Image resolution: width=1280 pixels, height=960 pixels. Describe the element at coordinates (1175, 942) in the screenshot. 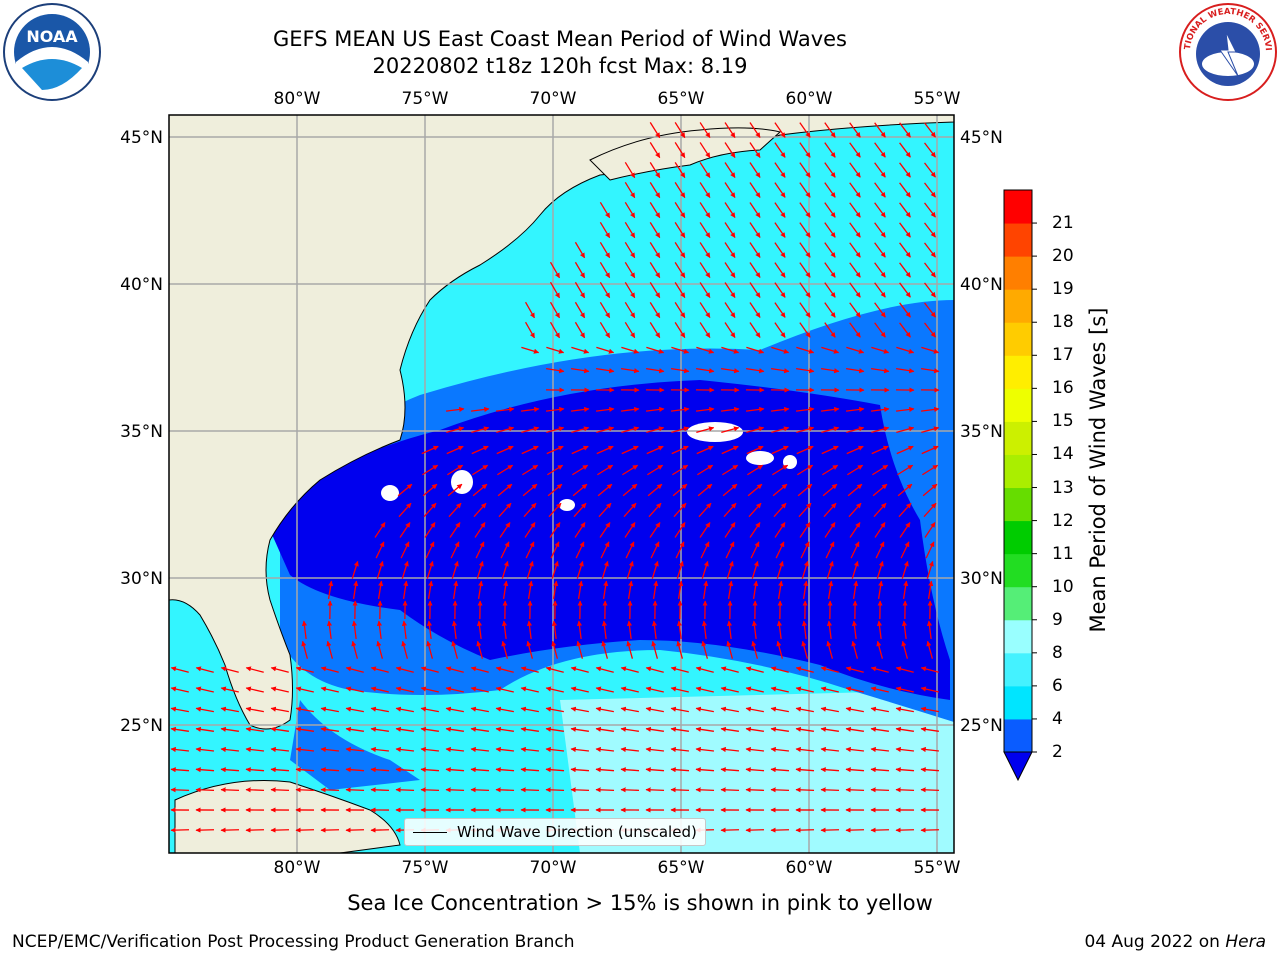

I see `footer-date: 04 Aug 2022 on Hera` at that location.